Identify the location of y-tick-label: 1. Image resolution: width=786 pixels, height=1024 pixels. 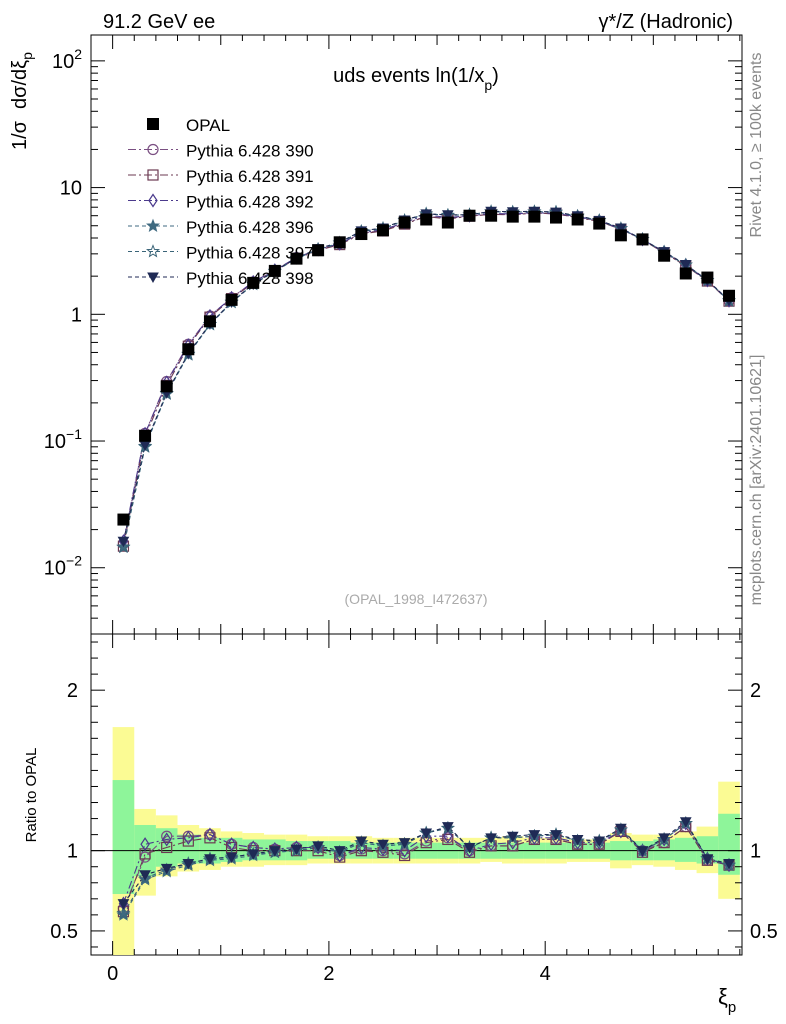
(76, 315).